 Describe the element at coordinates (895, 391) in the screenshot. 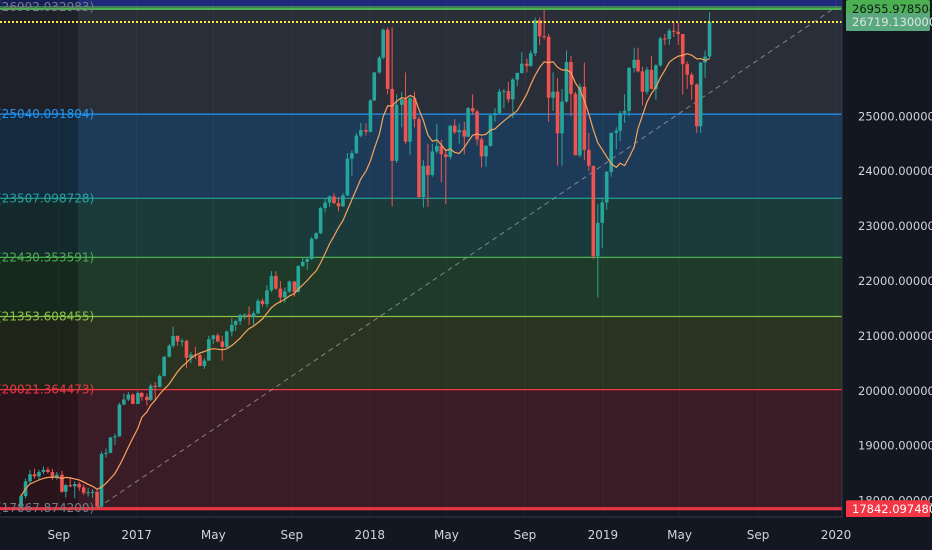

I see `price-tick-label: 20000.000000` at that location.